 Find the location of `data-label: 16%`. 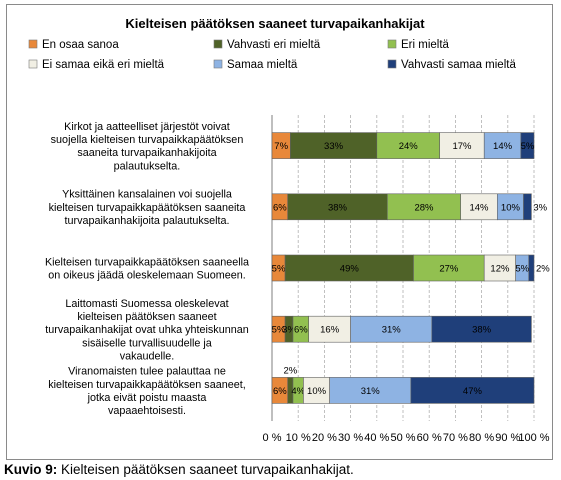

data-label: 16% is located at coordinates (330, 330).